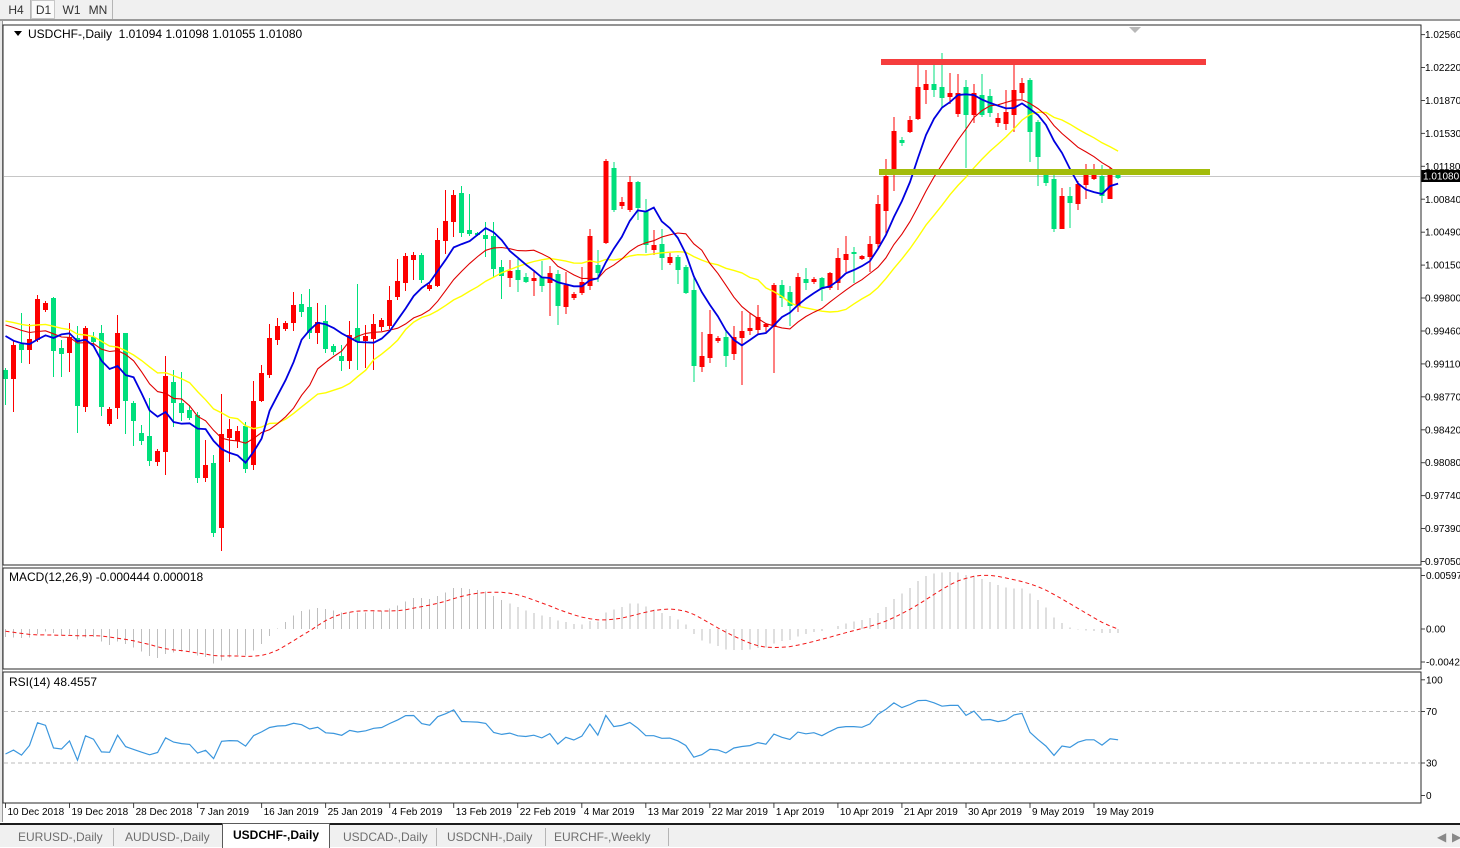  I want to click on svg-text: 0, so click(1429, 796).